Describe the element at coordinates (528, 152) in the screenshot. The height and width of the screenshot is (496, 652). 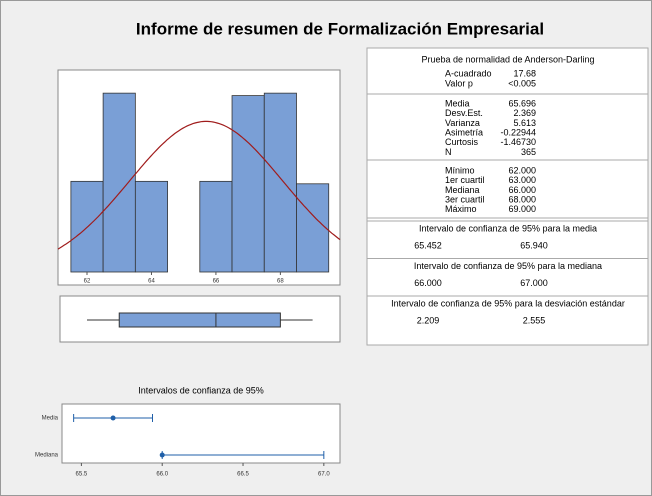
I see `stat-value: 365` at that location.